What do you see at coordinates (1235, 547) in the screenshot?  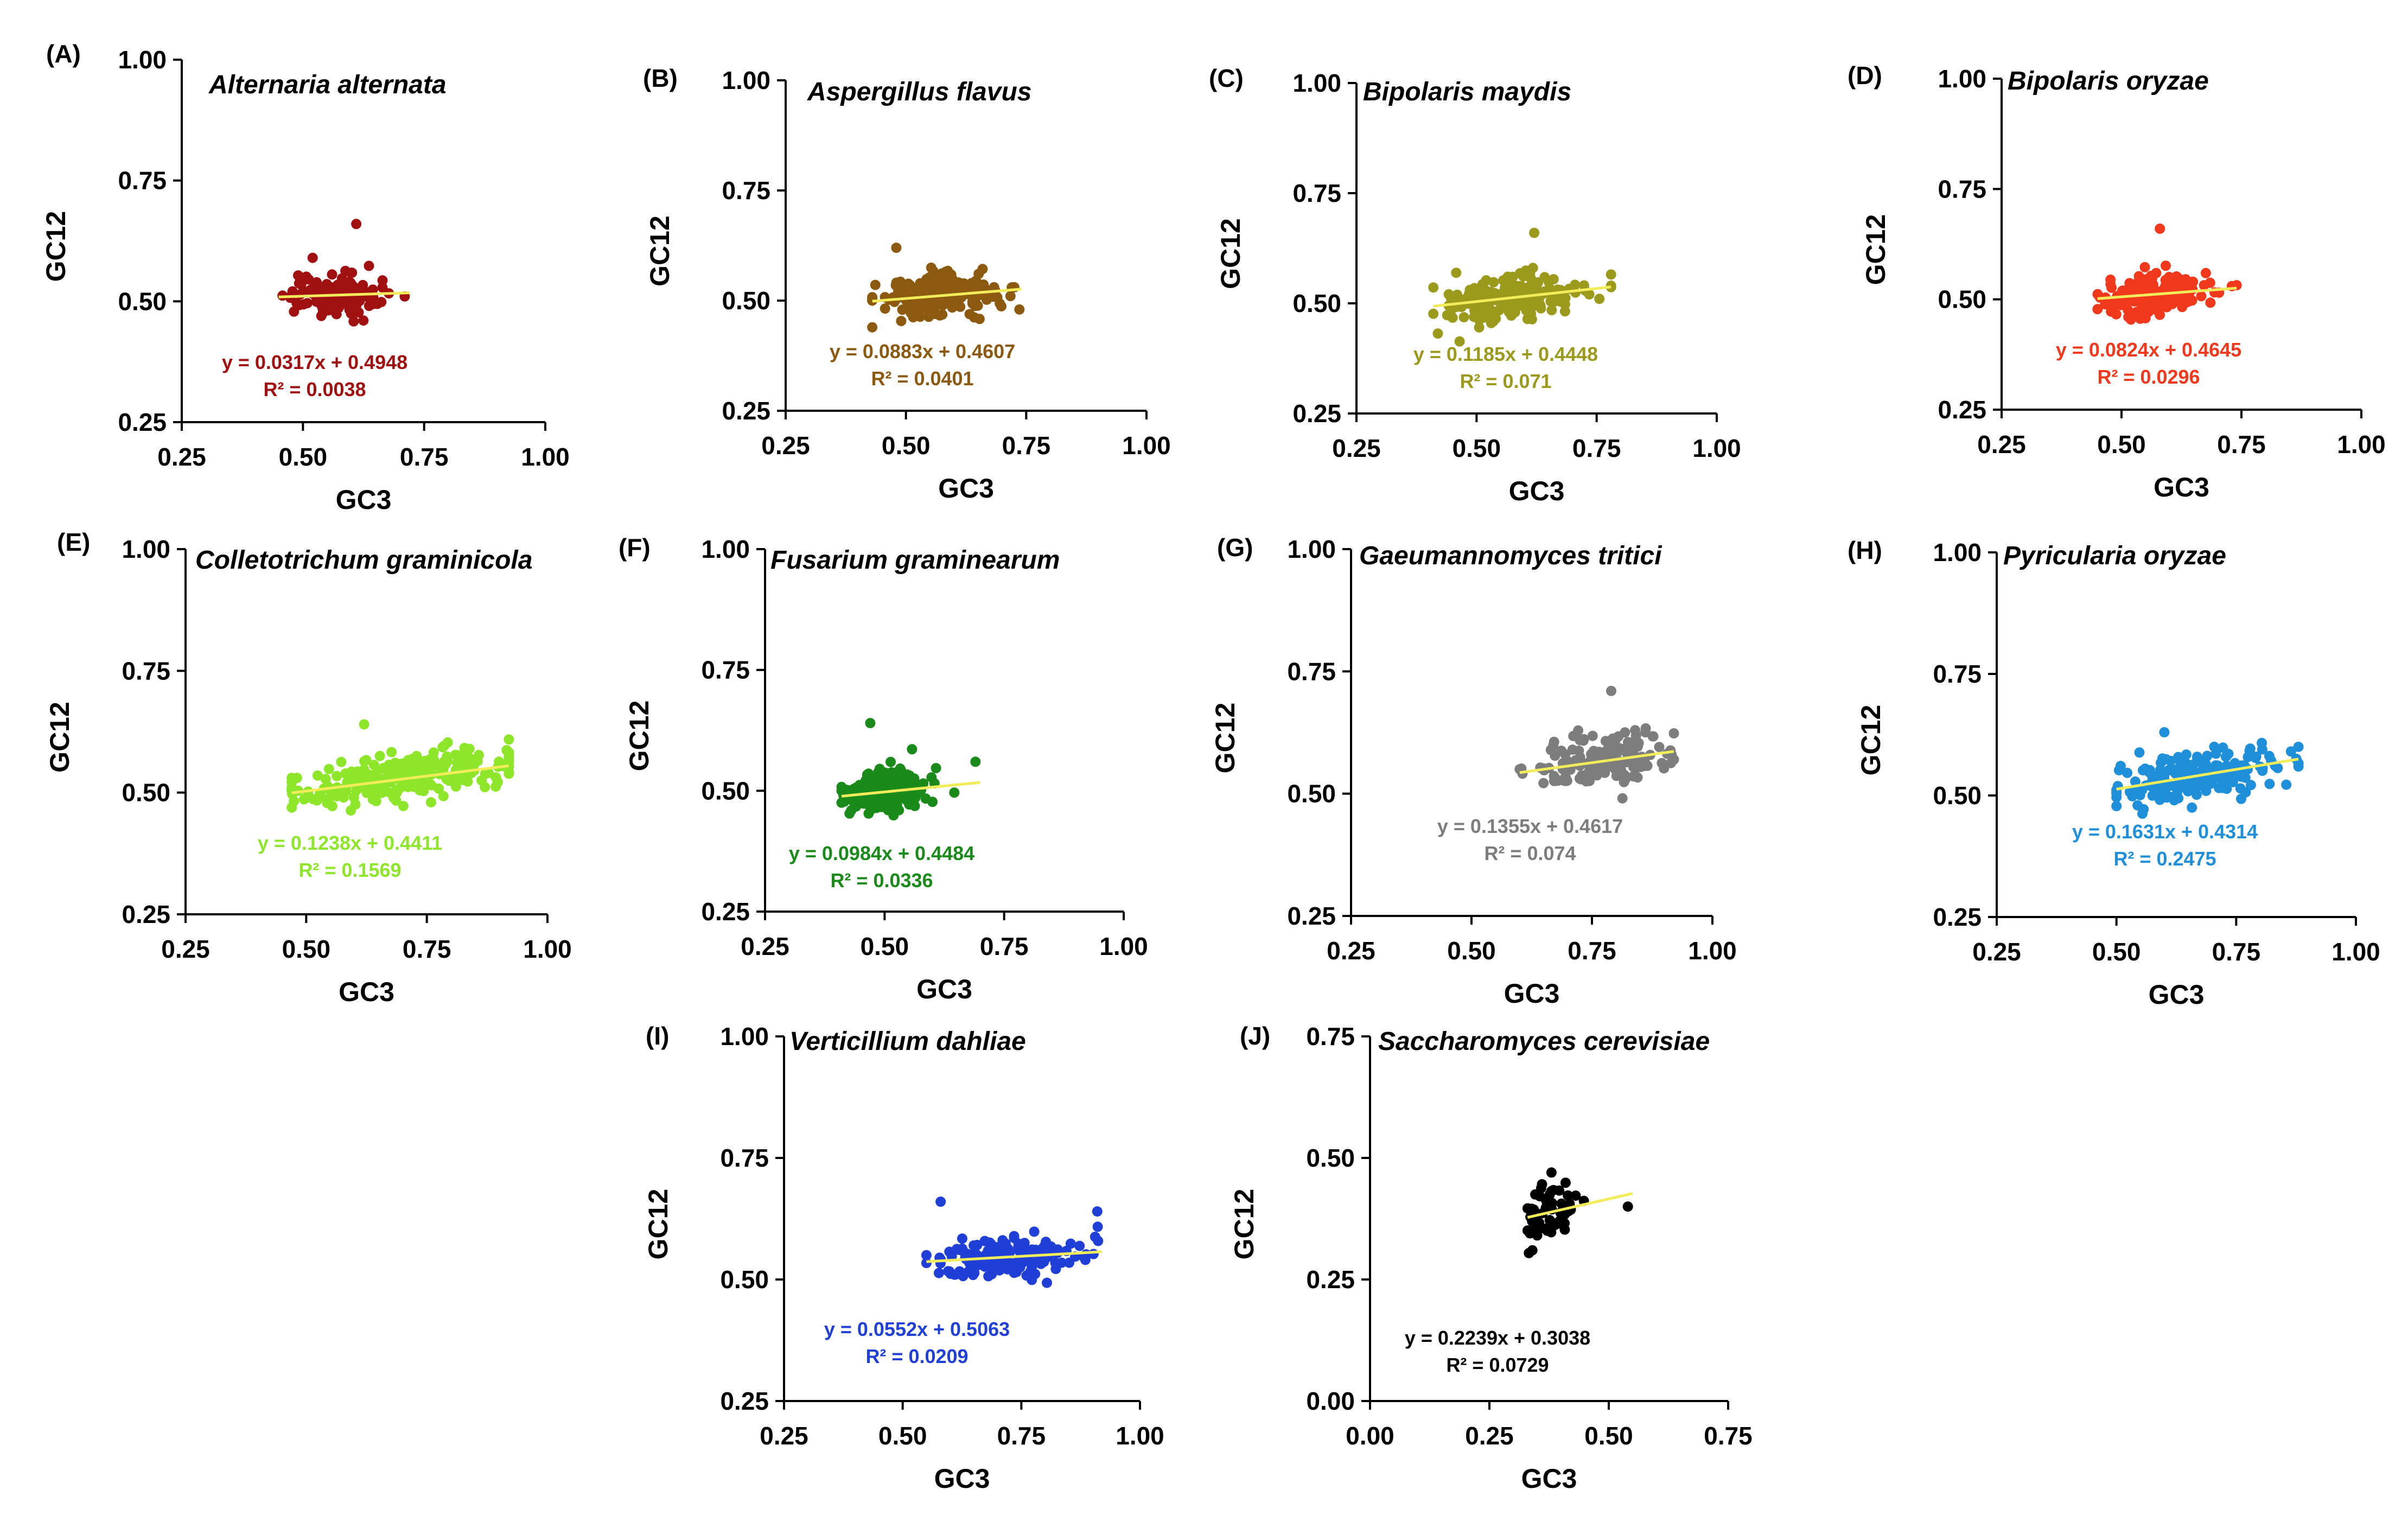 I see `panel-label: (G)` at bounding box center [1235, 547].